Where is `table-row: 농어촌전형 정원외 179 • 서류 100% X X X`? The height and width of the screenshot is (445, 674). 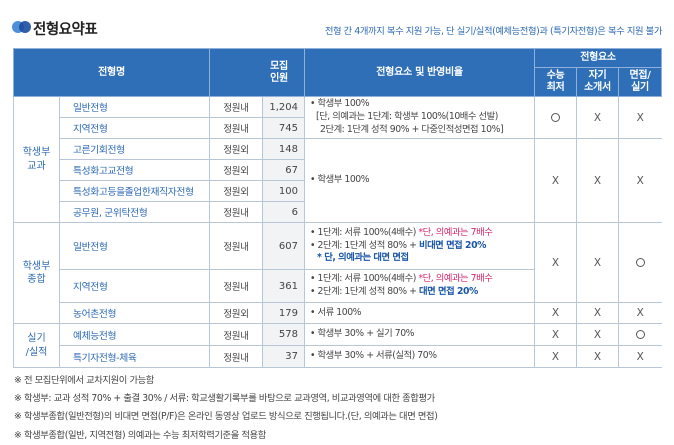
table-row: 농어촌전형 정원외 179 • 서류 100% X X X is located at coordinates (338, 313).